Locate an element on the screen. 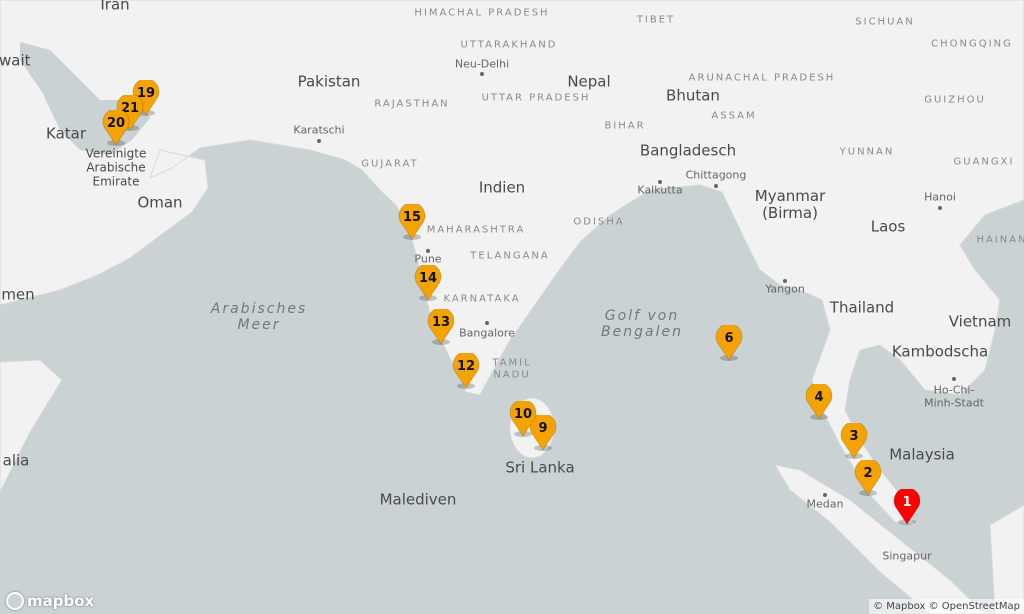 The image size is (1024, 614). borneo is located at coordinates (1006, 559).